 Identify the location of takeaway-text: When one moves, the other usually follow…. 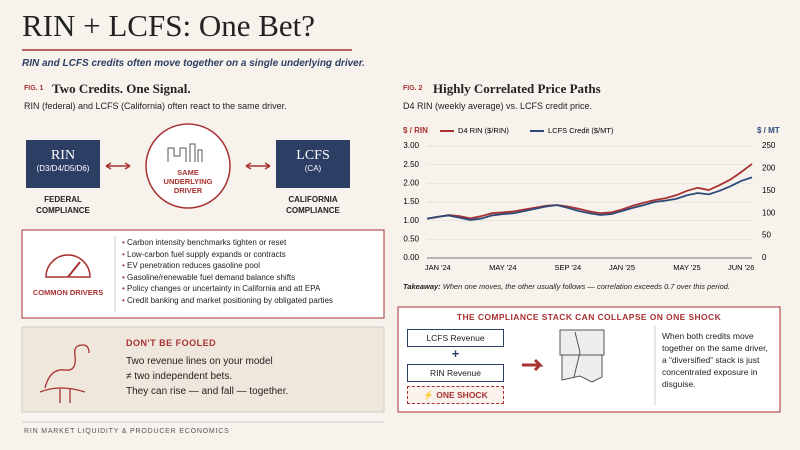
(586, 286).